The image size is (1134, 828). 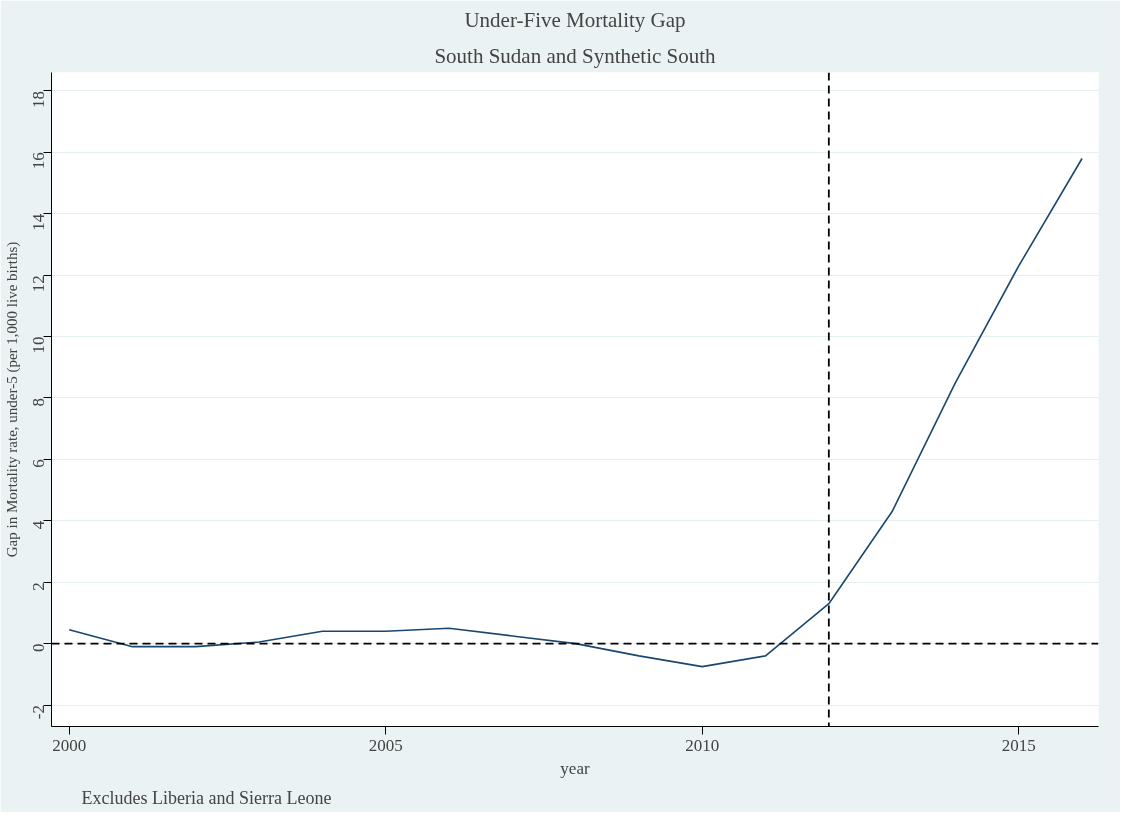 What do you see at coordinates (38, 712) in the screenshot?
I see `y-tick-label: -2` at bounding box center [38, 712].